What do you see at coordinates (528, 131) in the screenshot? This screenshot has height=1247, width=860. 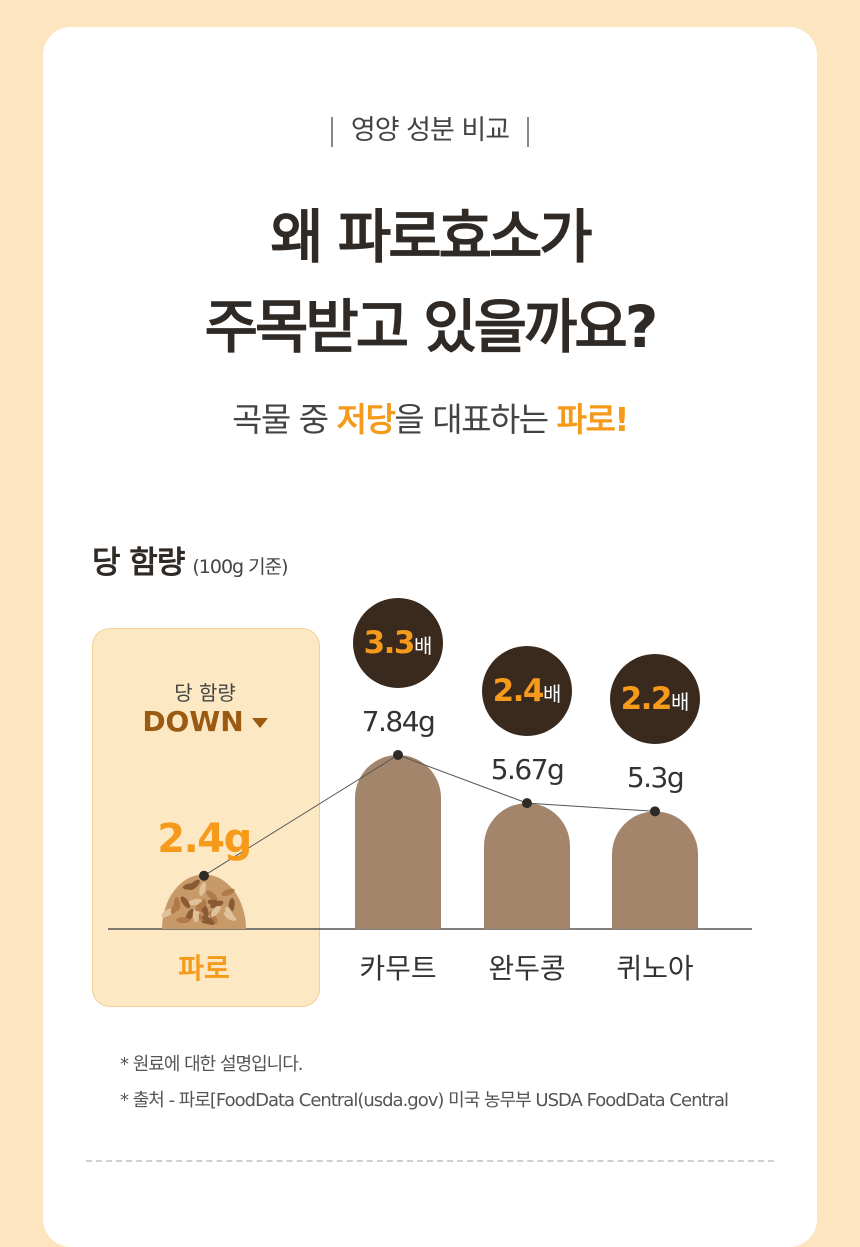 I see `divider-right` at bounding box center [528, 131].